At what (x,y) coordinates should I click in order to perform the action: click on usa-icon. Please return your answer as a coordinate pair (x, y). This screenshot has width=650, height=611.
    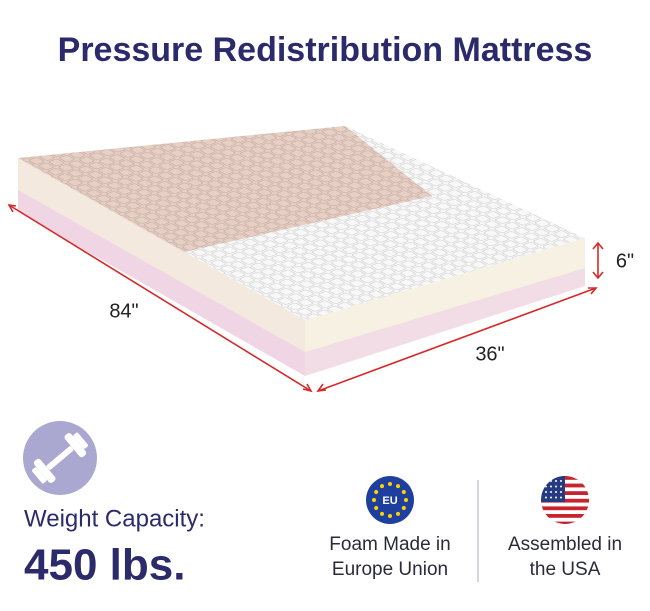
    Looking at the image, I should click on (565, 500).